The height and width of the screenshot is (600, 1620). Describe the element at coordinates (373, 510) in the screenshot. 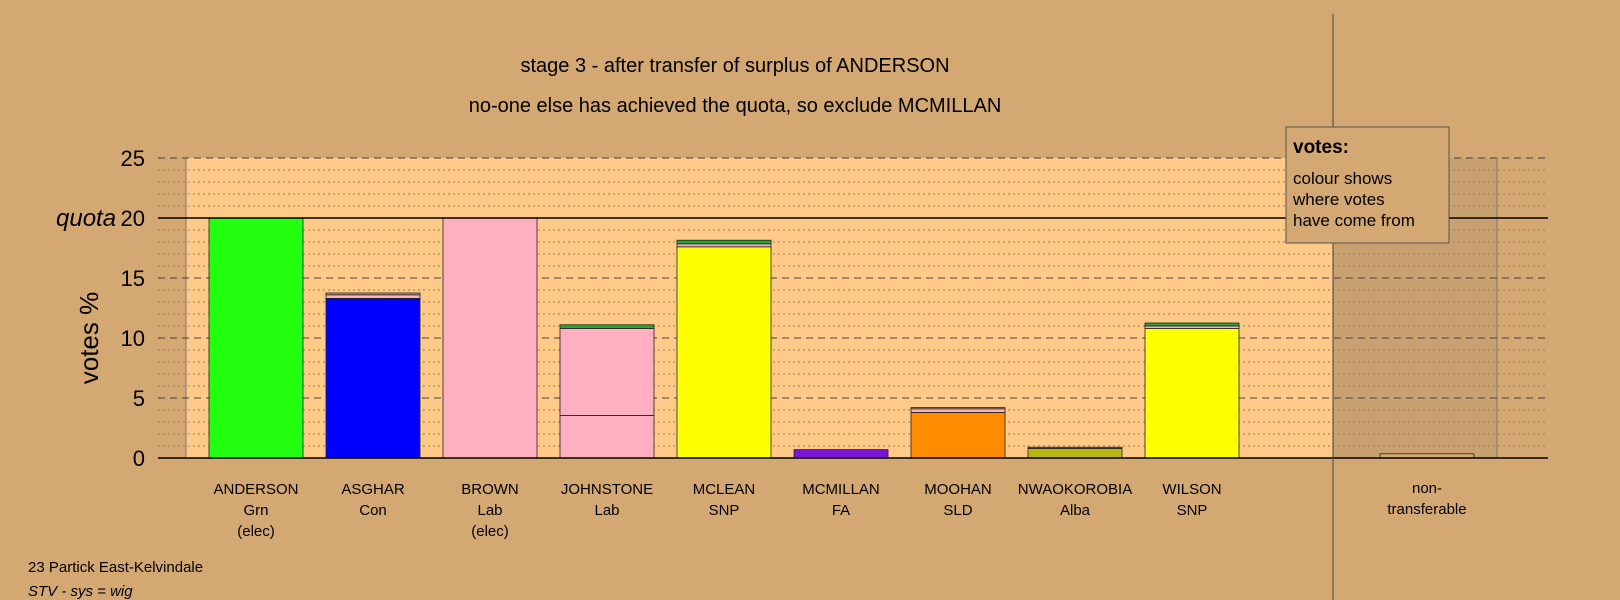

I see `x-label-party: Con` at that location.